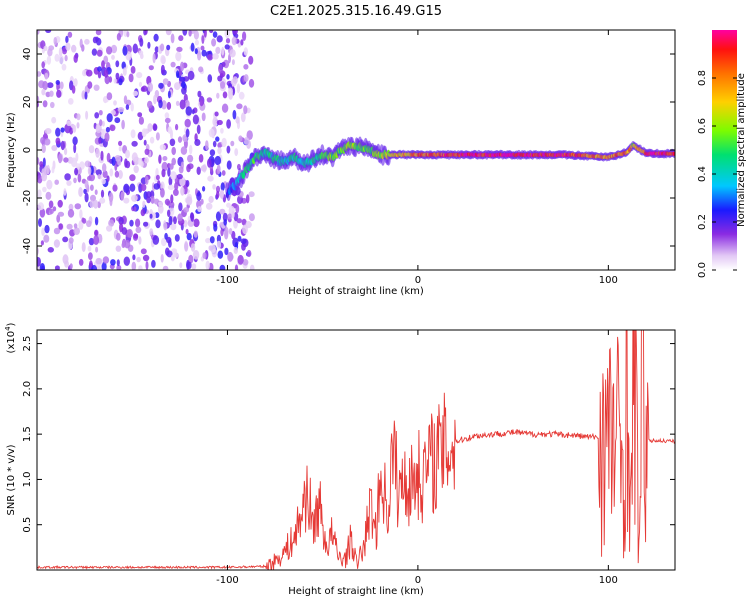  Describe the element at coordinates (27, 525) in the screenshot. I see `y-tick-label: 0.5` at that location.